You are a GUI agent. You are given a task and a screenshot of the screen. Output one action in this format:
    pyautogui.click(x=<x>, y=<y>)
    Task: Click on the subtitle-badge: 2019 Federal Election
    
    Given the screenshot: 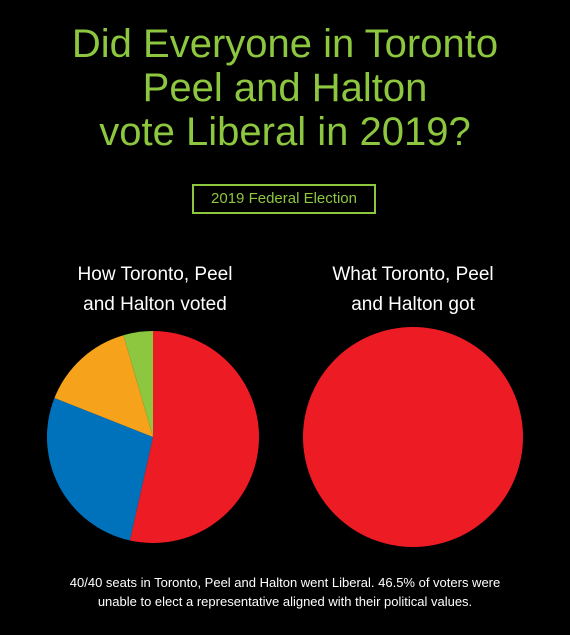 What is the action you would take?
    pyautogui.click(x=284, y=199)
    